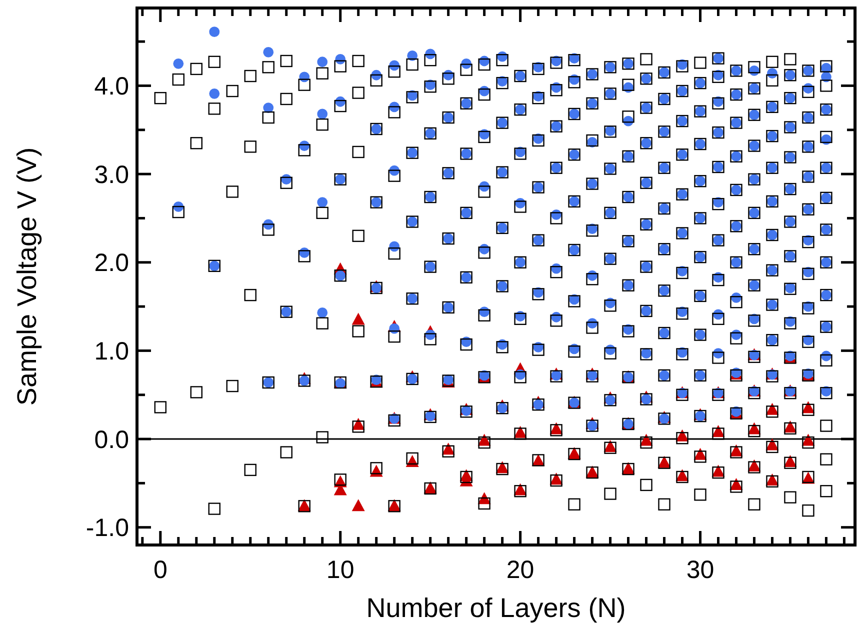 The width and height of the screenshot is (857, 643). Describe the element at coordinates (27, 276) in the screenshot. I see `y-axis-title: Sample Voltage V (V)` at that location.